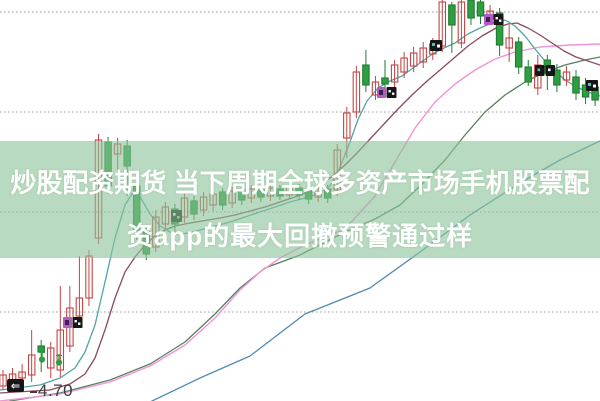  I want to click on marker-sprout, so click(42, 357).